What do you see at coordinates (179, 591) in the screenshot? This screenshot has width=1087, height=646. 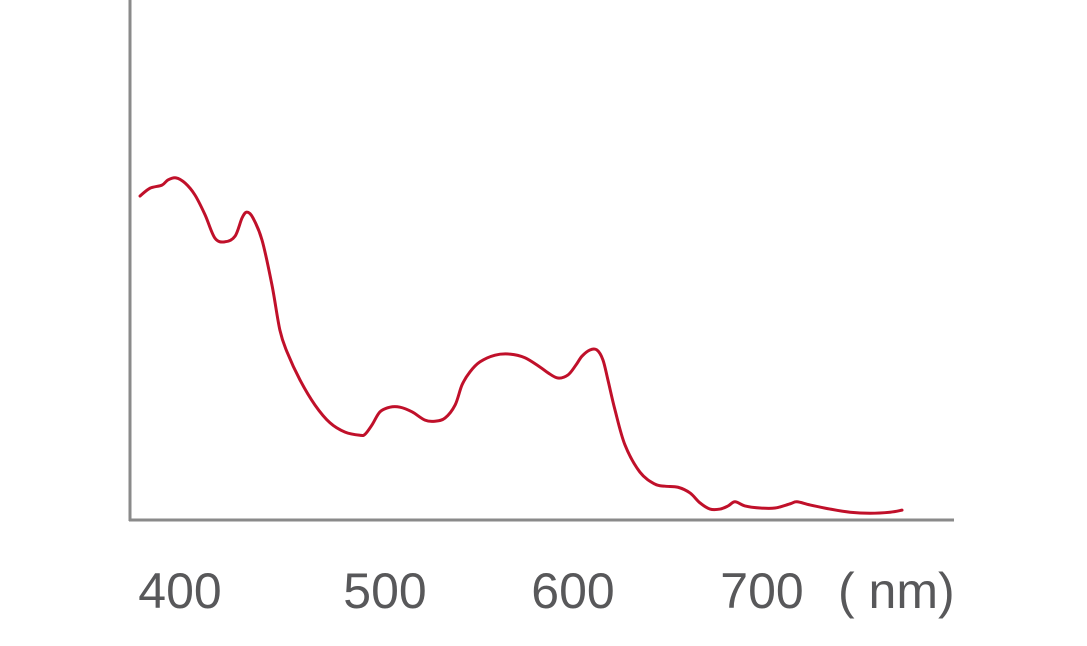 I see `x-tick-label: 400` at bounding box center [179, 591].